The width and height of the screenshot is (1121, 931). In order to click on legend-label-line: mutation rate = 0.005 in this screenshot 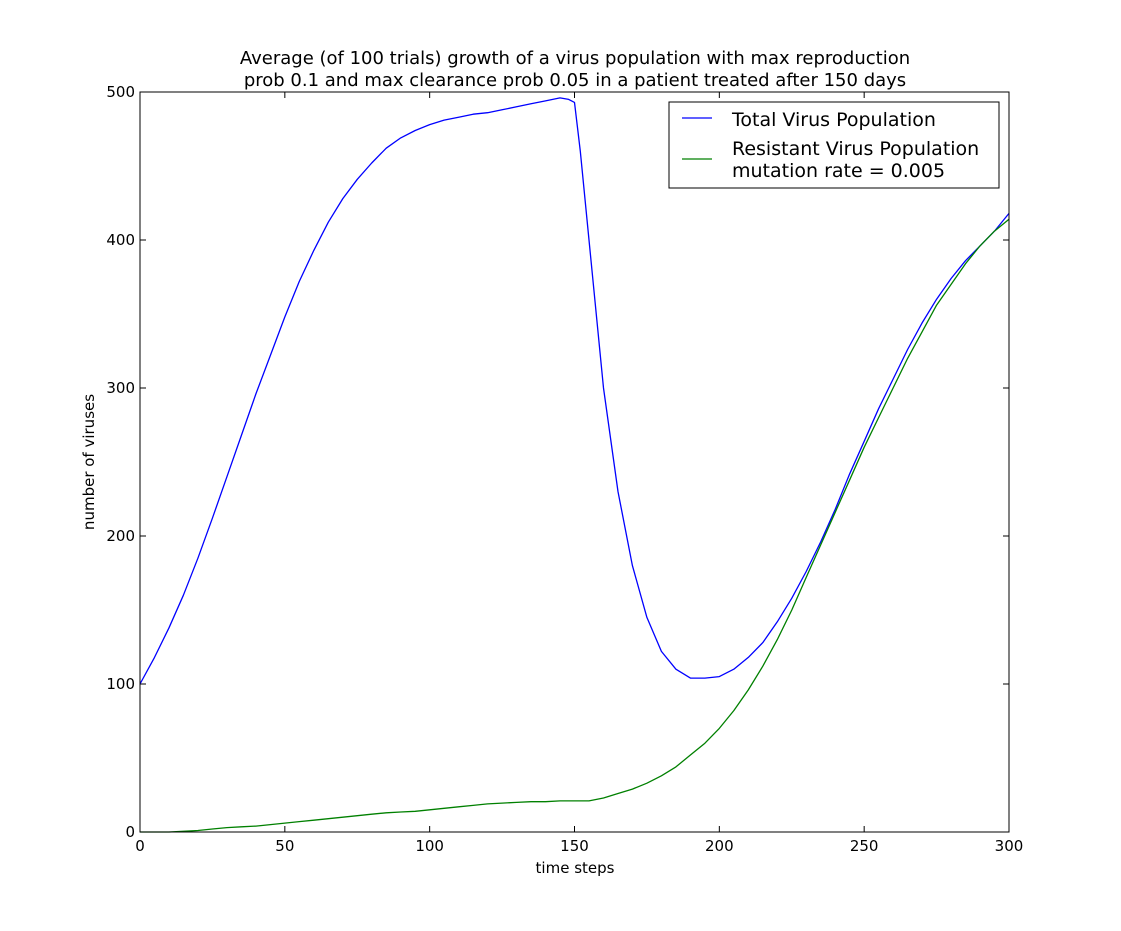, I will do `click(838, 171)`.